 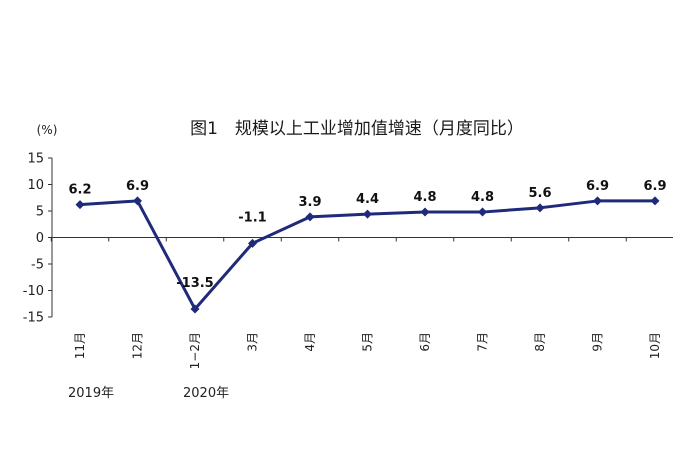 What do you see at coordinates (91, 393) in the screenshot?
I see `year-label: 2019年` at bounding box center [91, 393].